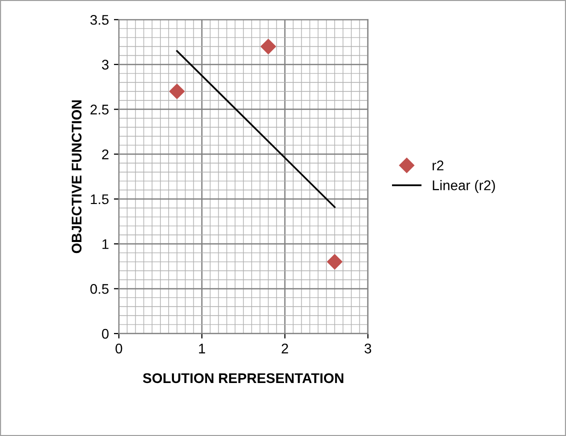 Image resolution: width=566 pixels, height=436 pixels. I want to click on y-tick-label: 1, so click(105, 244).